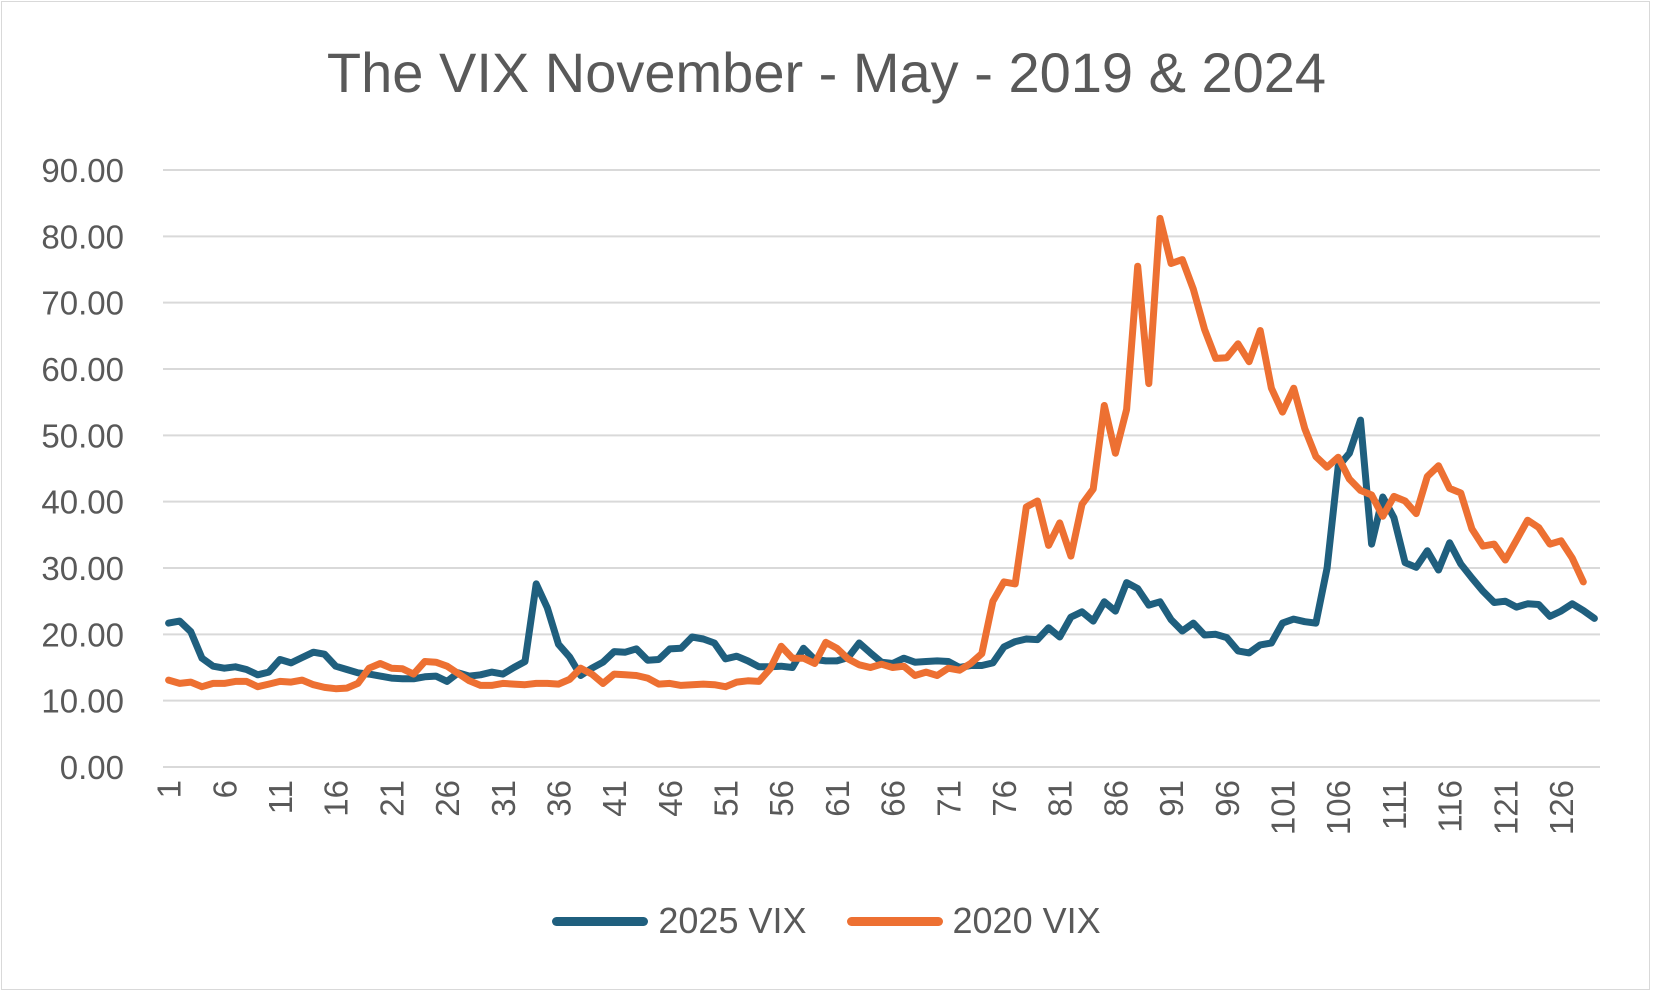 Image resolution: width=1653 pixels, height=993 pixels. Describe the element at coordinates (1026, 920) in the screenshot. I see `legend-label-2020-vix: 2020 VIX` at that location.